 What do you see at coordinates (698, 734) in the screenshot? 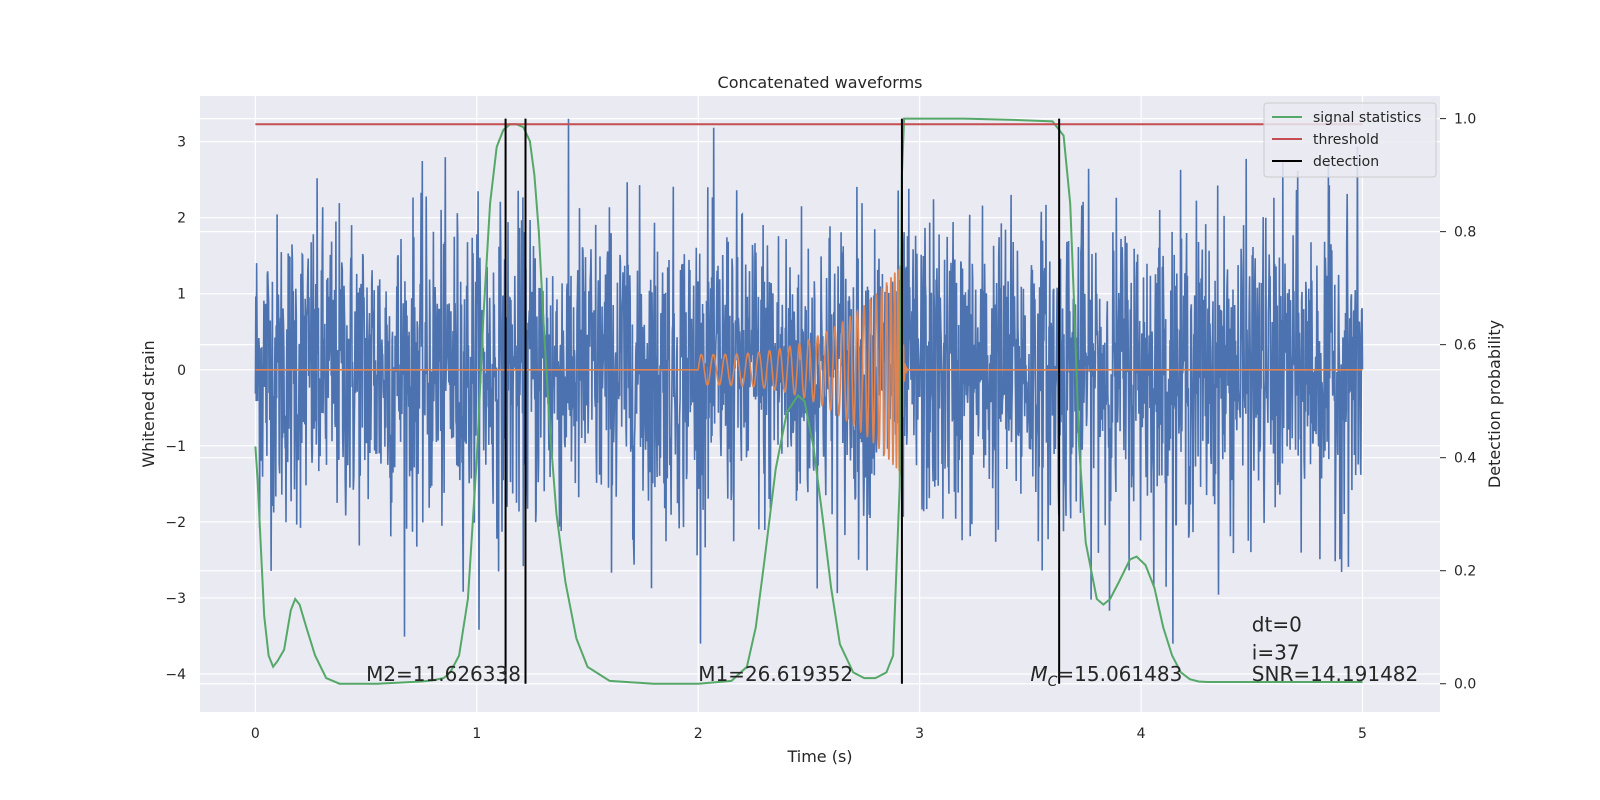
I see `x-tick-label: 2` at bounding box center [698, 734].